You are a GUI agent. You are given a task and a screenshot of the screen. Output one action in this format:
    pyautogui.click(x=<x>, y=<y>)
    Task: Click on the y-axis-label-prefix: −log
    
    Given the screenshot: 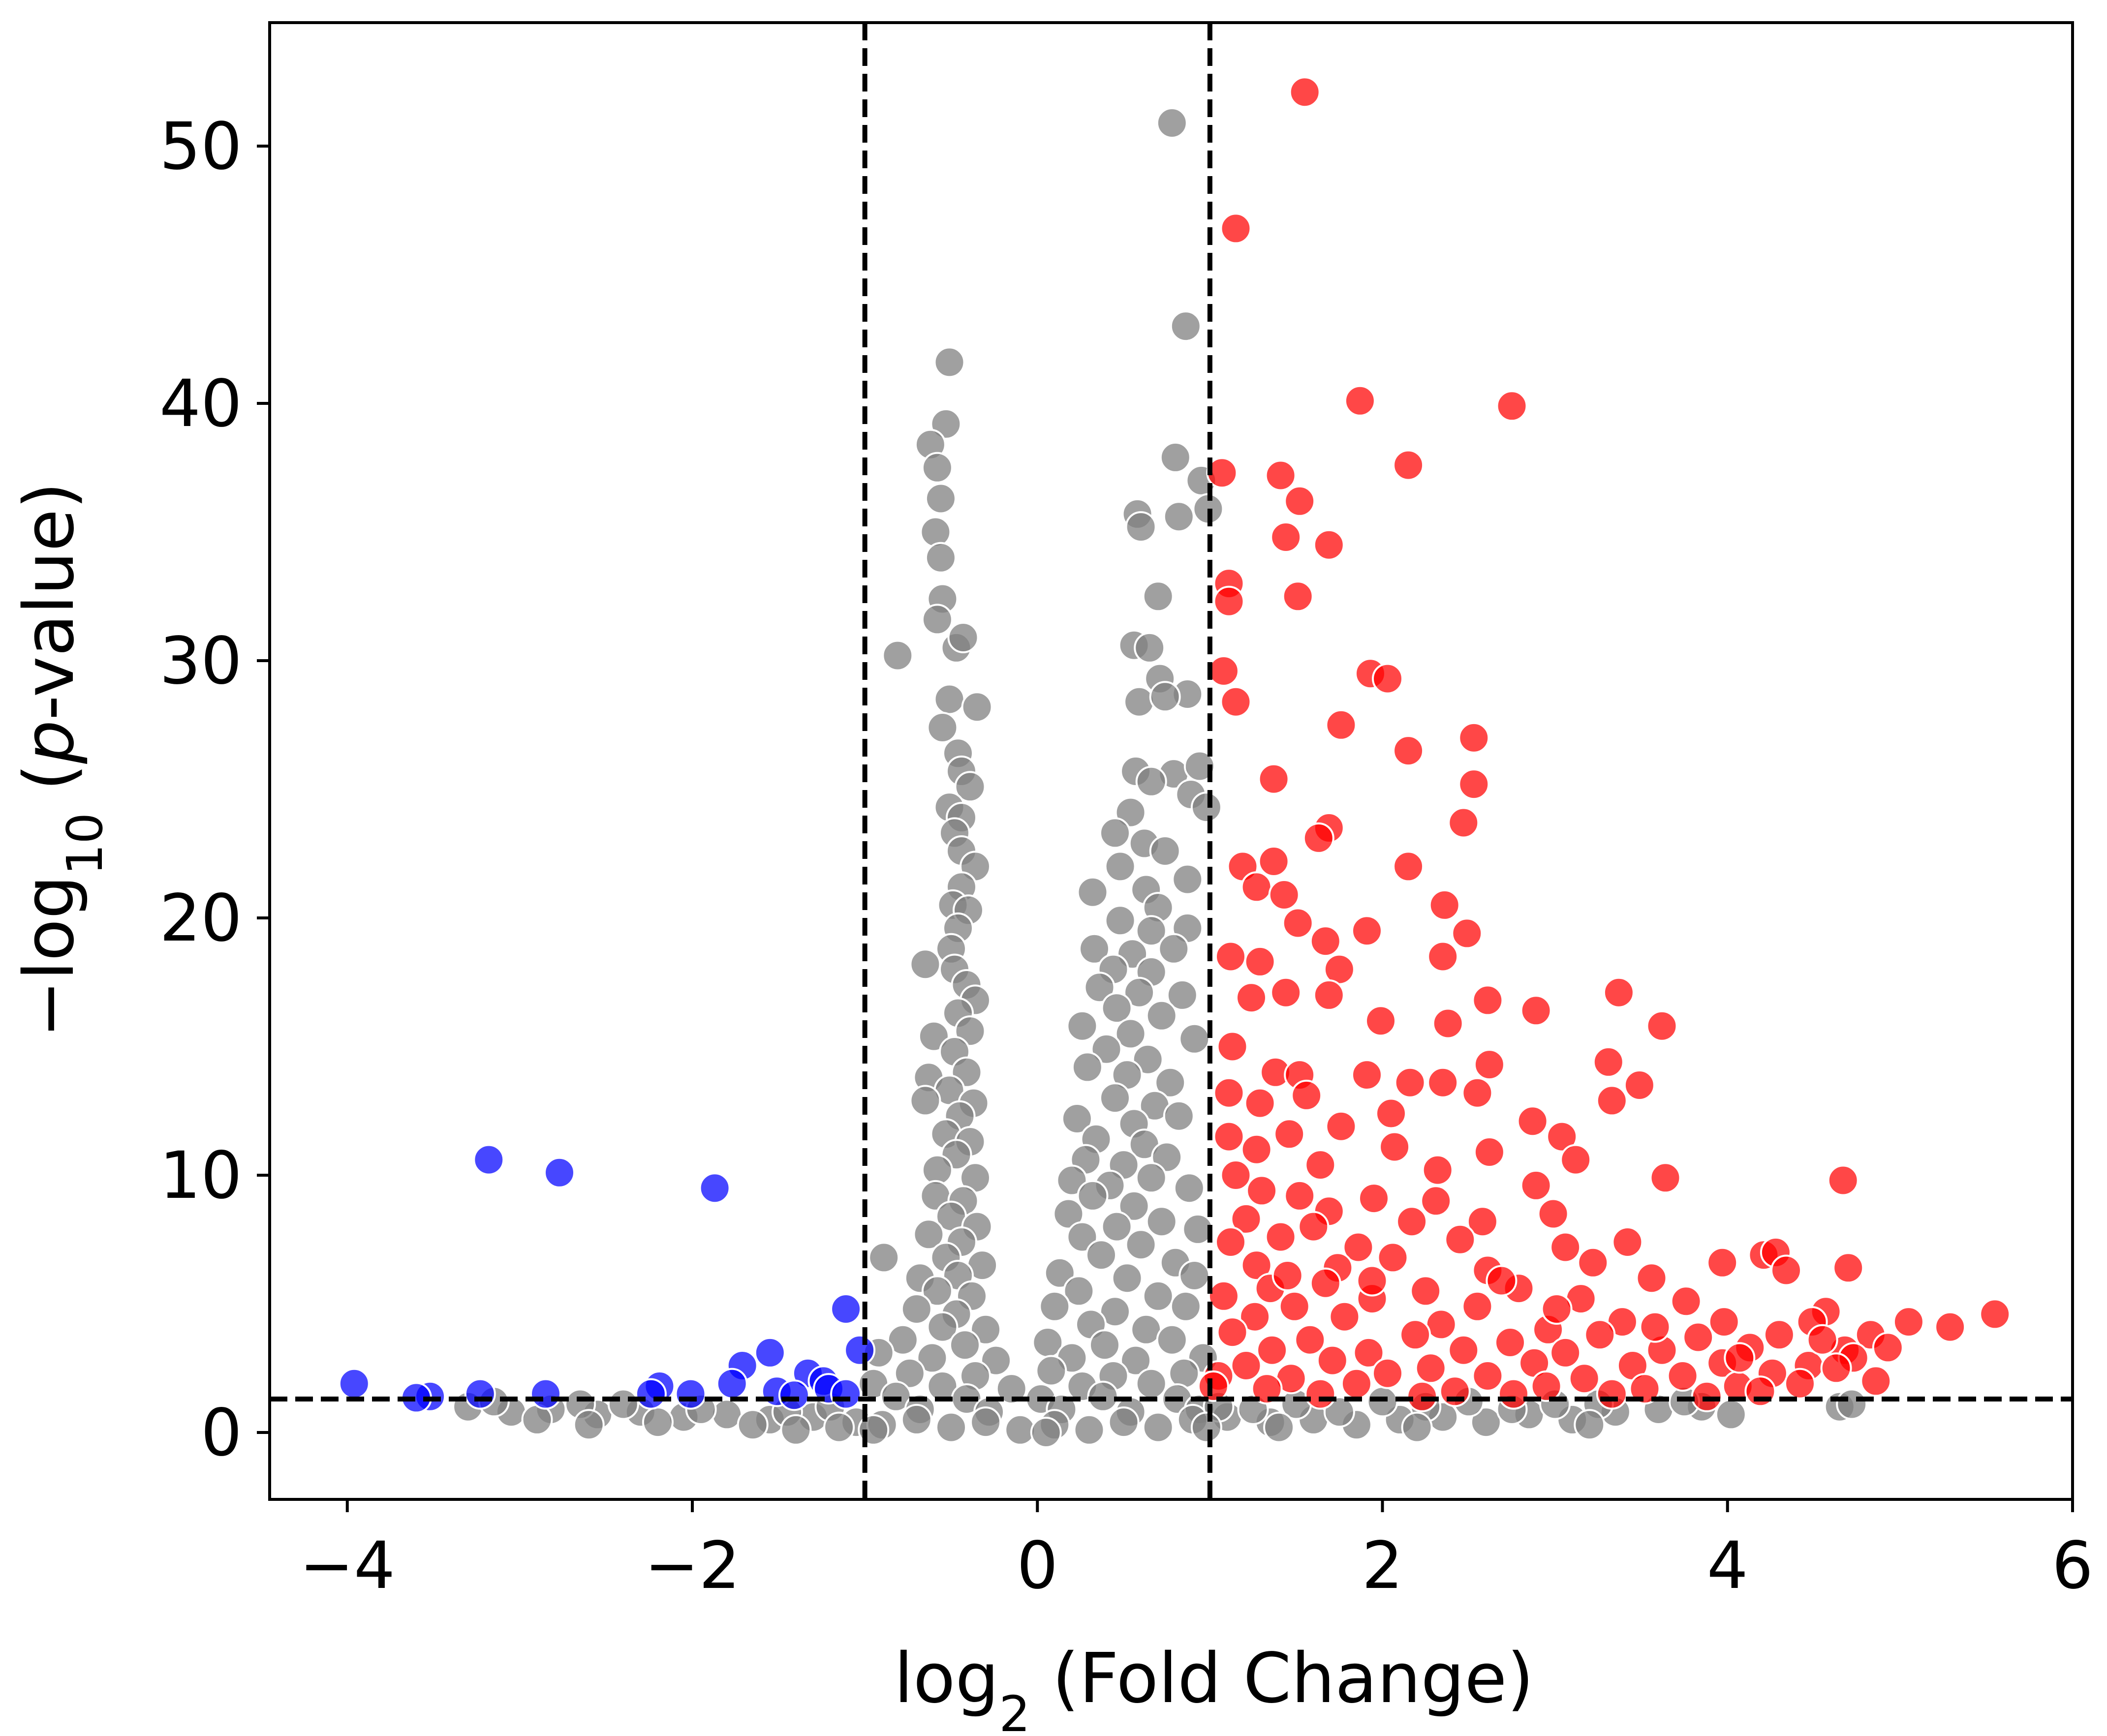 What is the action you would take?
    pyautogui.click(x=49, y=956)
    